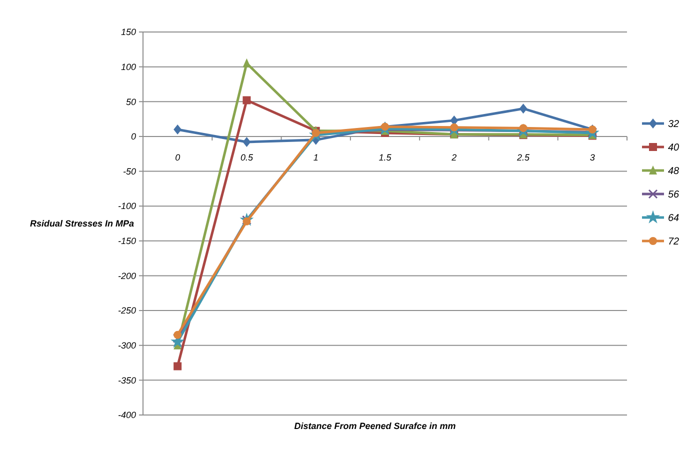 Image resolution: width=686 pixels, height=453 pixels. Describe the element at coordinates (674, 171) in the screenshot. I see `legend-label: 48` at that location.